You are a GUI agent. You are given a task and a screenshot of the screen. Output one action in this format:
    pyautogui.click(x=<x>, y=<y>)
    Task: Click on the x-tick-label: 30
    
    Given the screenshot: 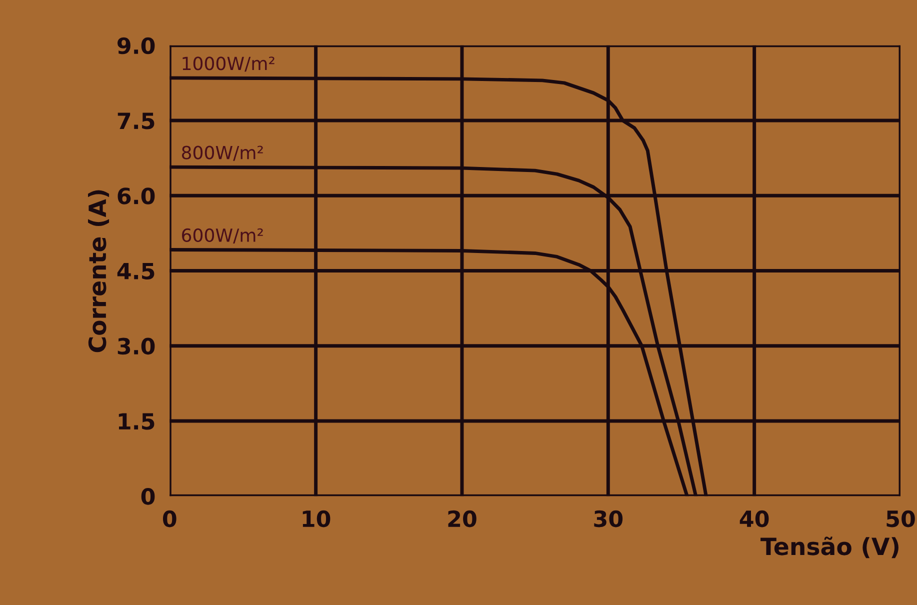 What is the action you would take?
    pyautogui.click(x=608, y=519)
    